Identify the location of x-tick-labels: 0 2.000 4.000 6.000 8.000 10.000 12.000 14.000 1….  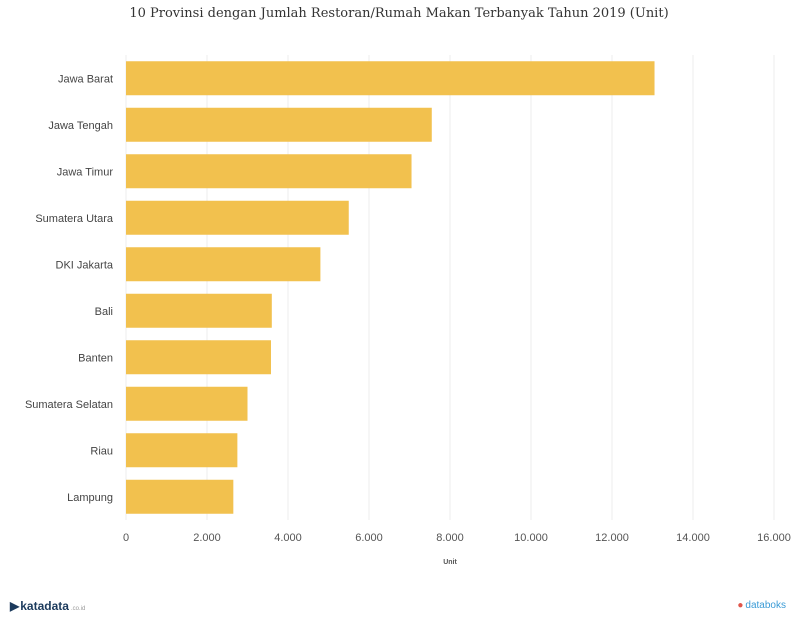
(457, 538).